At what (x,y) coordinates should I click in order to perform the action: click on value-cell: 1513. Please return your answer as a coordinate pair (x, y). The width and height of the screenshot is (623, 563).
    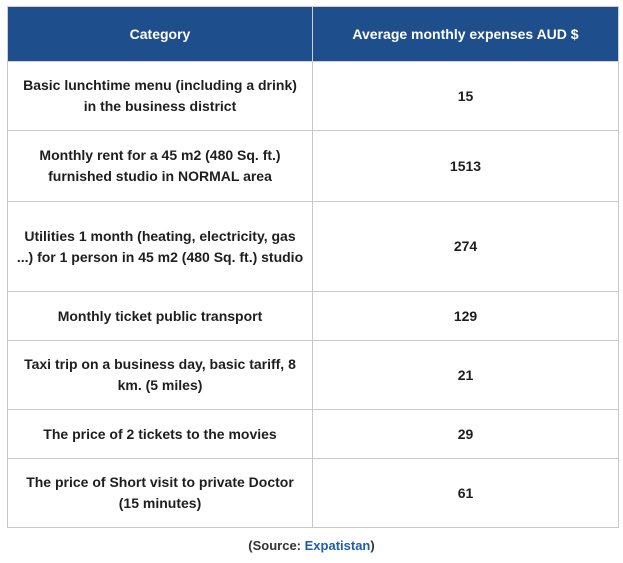
    Looking at the image, I should click on (465, 166).